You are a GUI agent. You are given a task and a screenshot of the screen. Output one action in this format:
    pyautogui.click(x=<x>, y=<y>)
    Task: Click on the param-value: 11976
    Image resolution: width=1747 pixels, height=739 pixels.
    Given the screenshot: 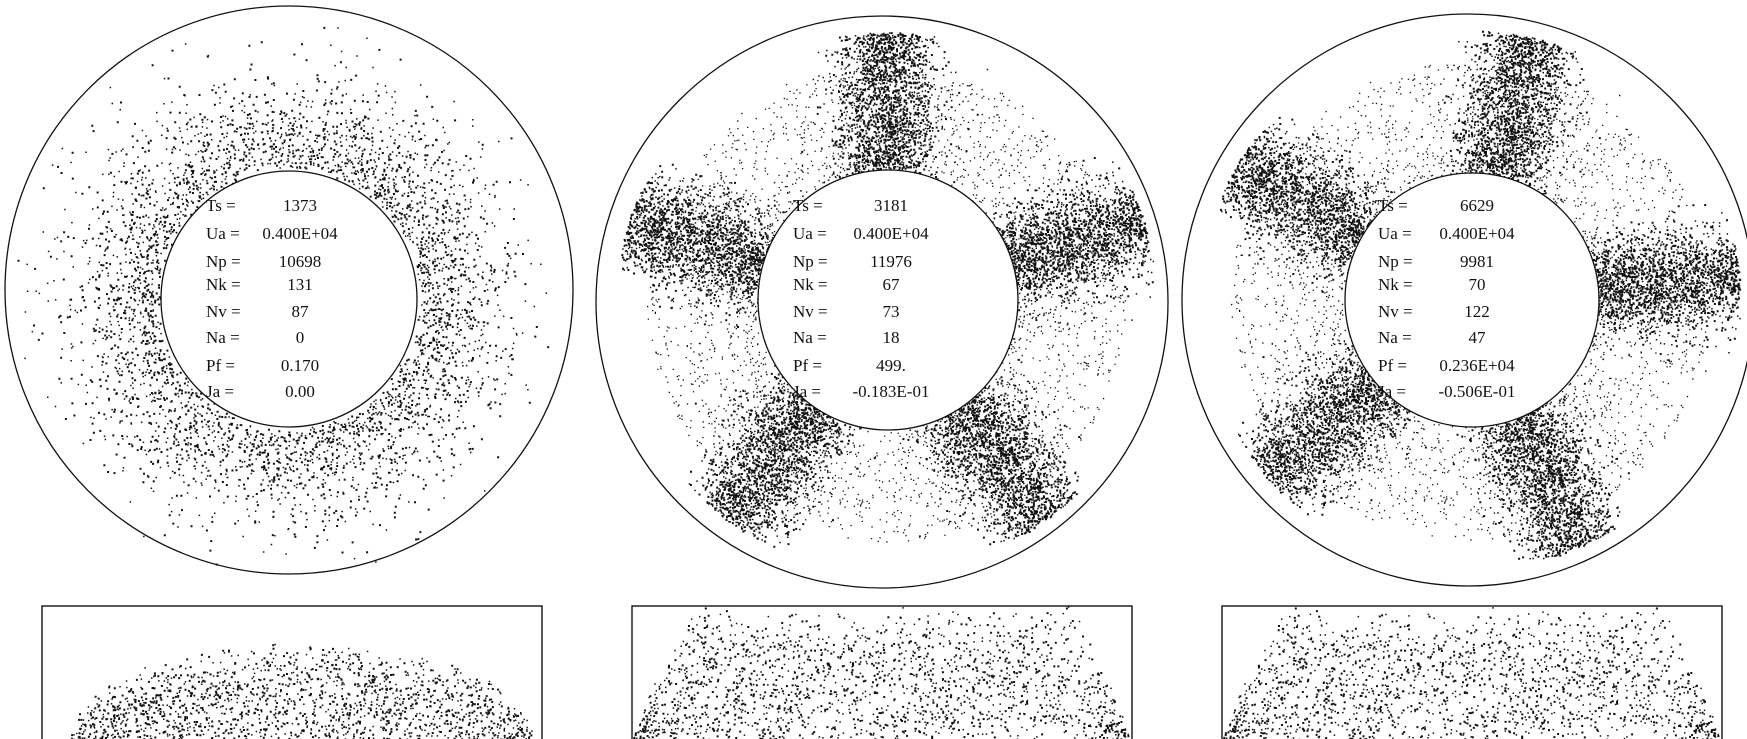 What is the action you would take?
    pyautogui.click(x=891, y=261)
    